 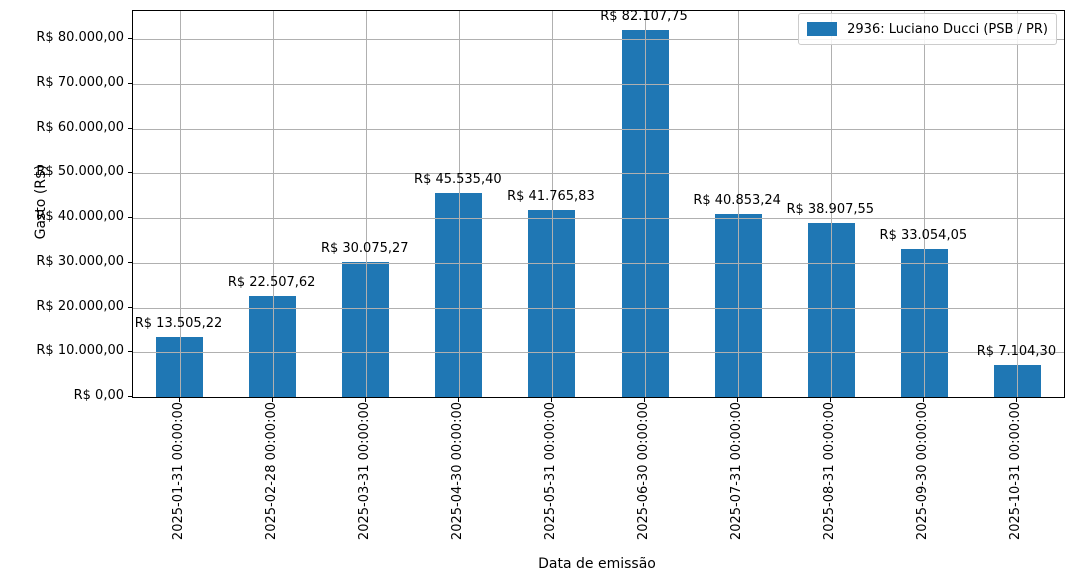 What do you see at coordinates (644, 471) in the screenshot?
I see `x-tick-label: 2025-06-30 00:00:00` at bounding box center [644, 471].